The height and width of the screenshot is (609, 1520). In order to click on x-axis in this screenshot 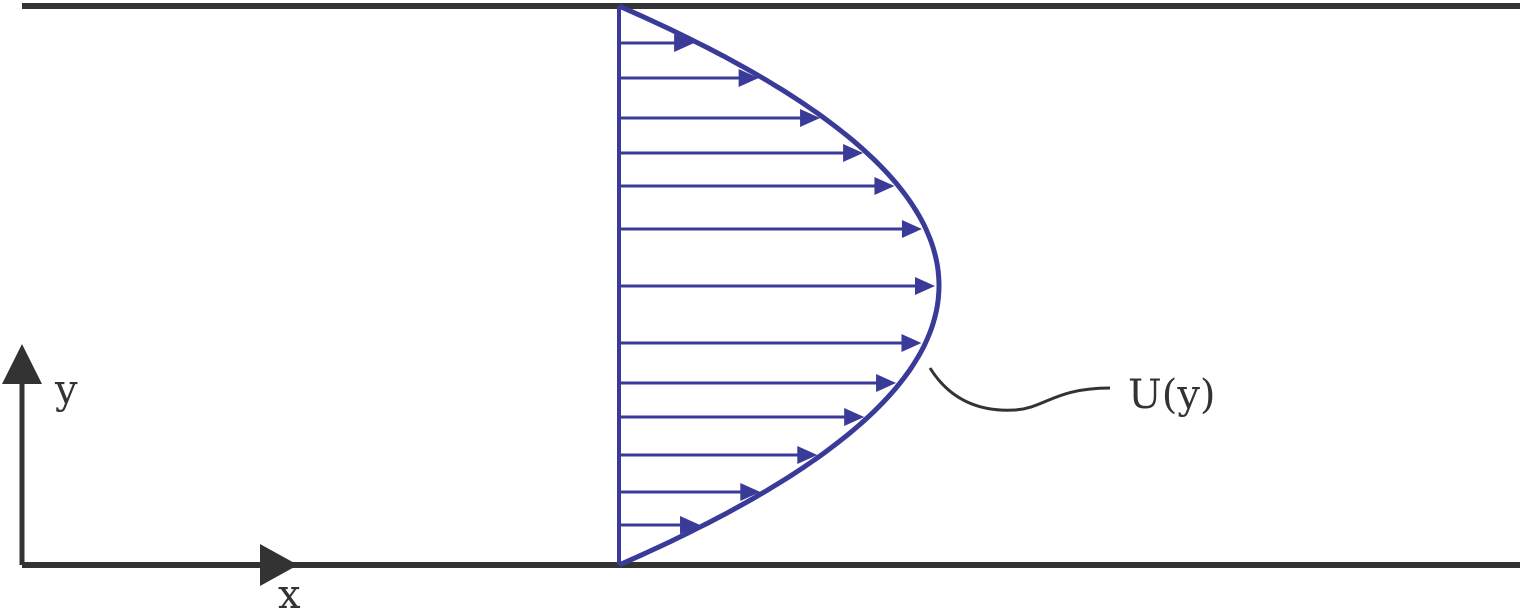, I will do `click(279, 565)`.